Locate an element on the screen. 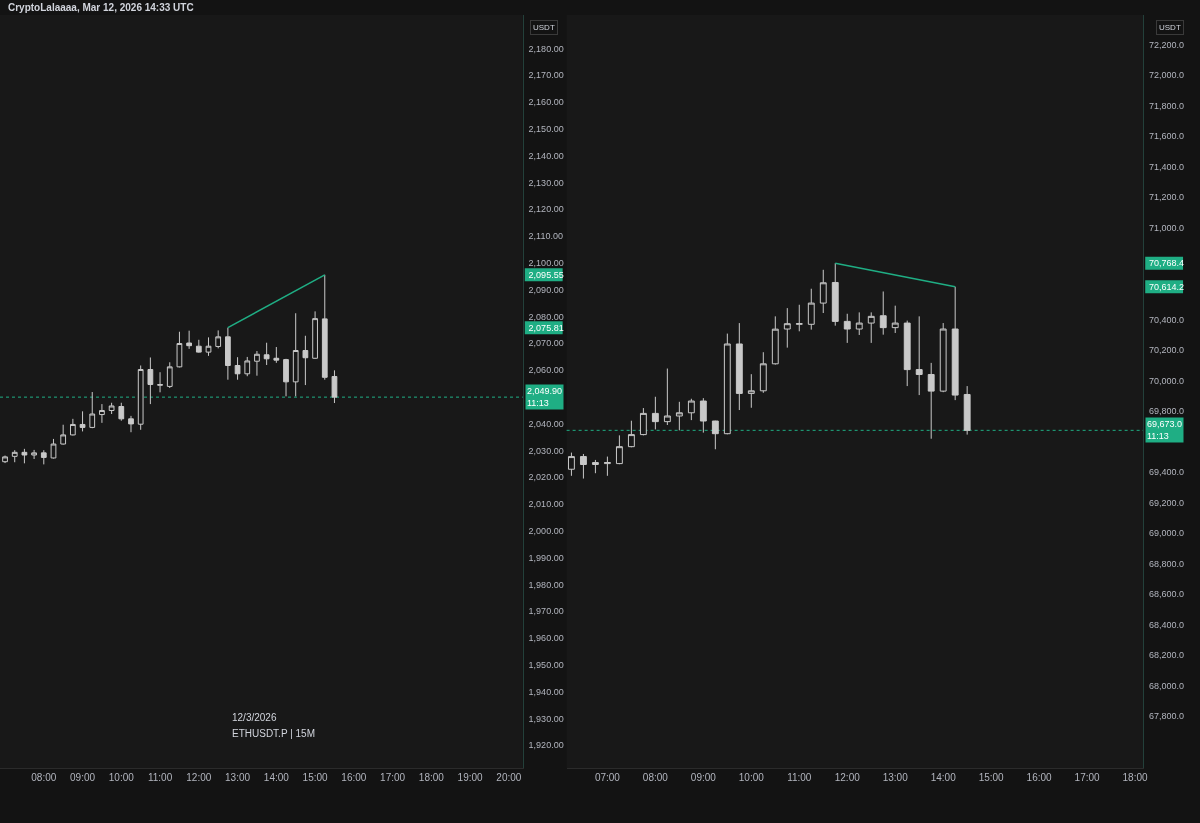 The width and height of the screenshot is (1200, 823). y-tick-label: 72,200.0 is located at coordinates (1167, 44).